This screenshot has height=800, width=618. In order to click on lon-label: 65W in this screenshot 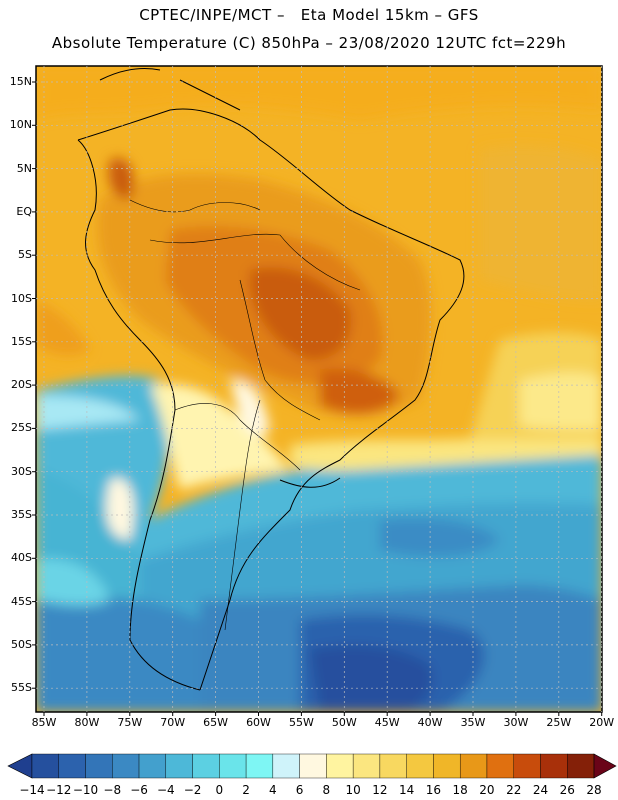, I will do `click(216, 722)`.